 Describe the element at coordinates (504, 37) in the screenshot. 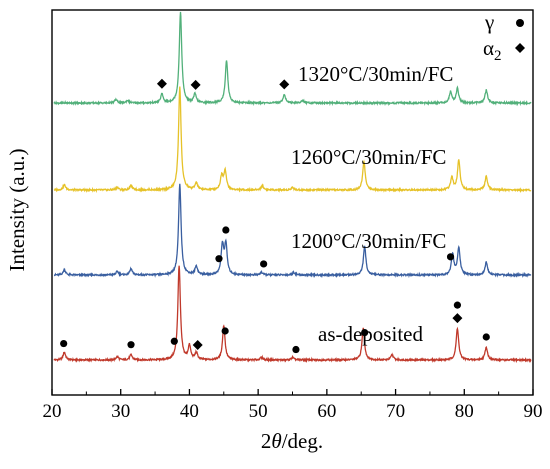

I see `legend: γ α2` at that location.